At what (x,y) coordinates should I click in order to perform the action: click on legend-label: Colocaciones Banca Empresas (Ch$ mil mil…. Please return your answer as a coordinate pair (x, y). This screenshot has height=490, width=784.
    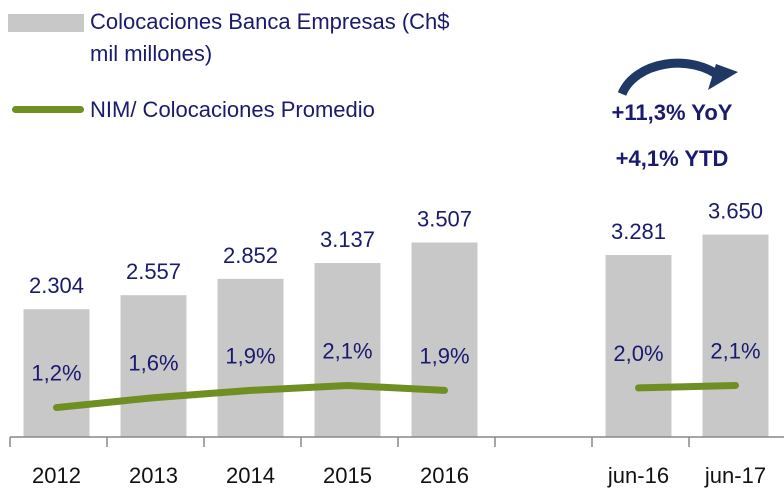
    Looking at the image, I should click on (270, 37).